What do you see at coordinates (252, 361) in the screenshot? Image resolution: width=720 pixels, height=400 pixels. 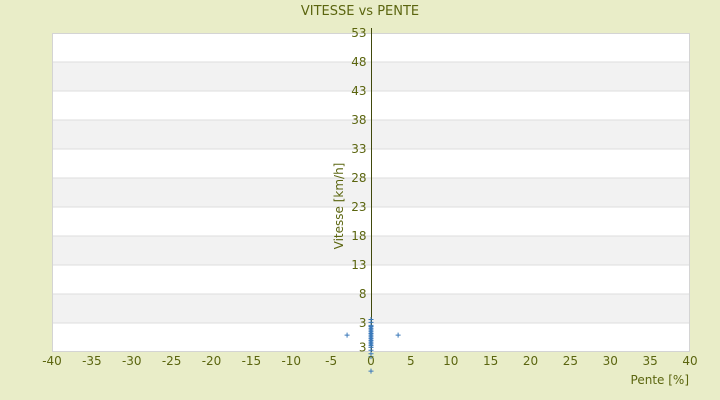 I see `x-tick-label: -15` at bounding box center [252, 361].